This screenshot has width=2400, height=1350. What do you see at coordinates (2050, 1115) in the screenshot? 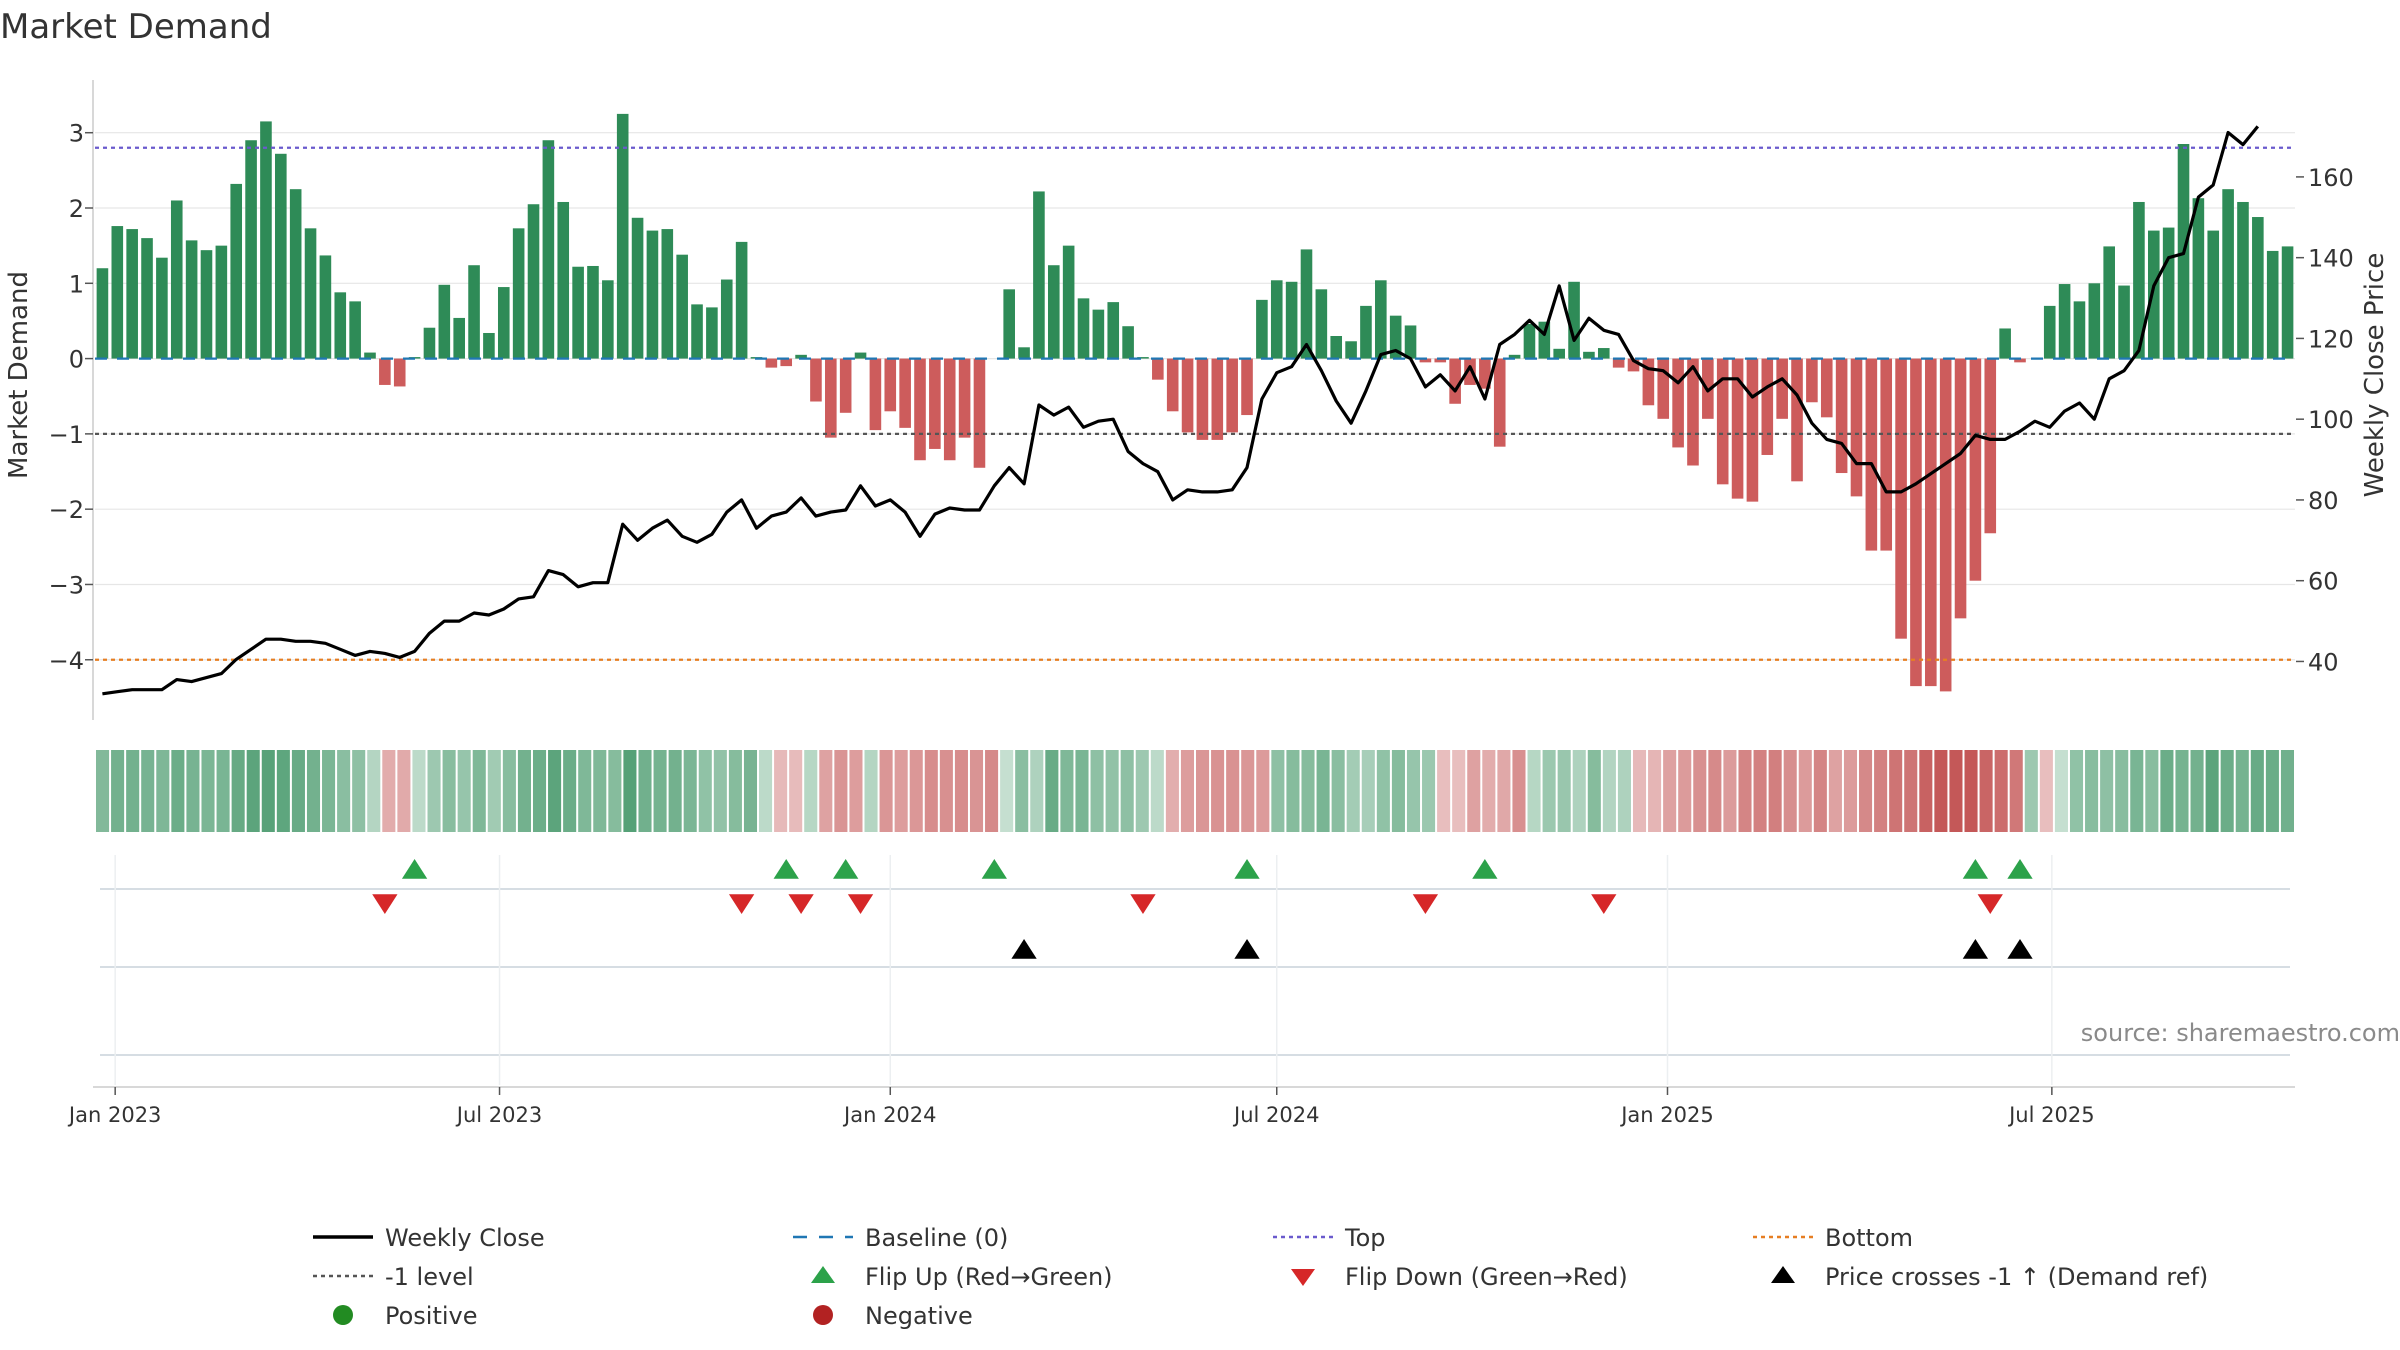
I see `x-tick-label: Jul 2025` at bounding box center [2050, 1115].